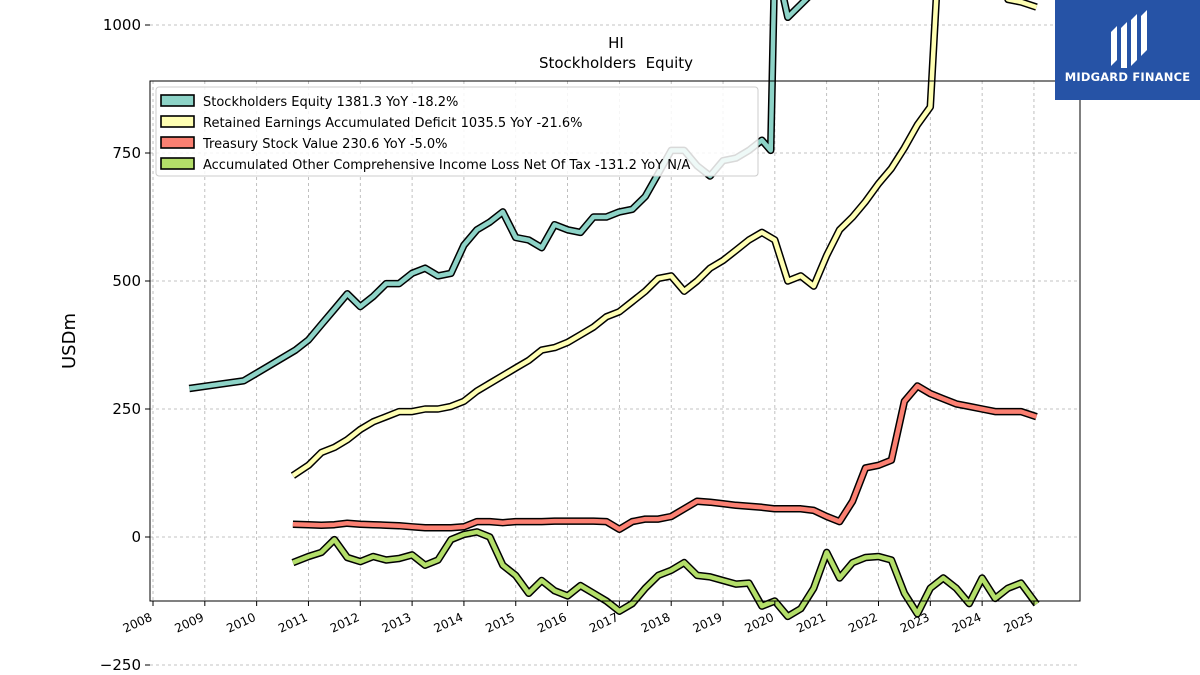 This screenshot has height=675, width=1200. Describe the element at coordinates (126, 153) in the screenshot. I see `y-tick-label: 750` at that location.